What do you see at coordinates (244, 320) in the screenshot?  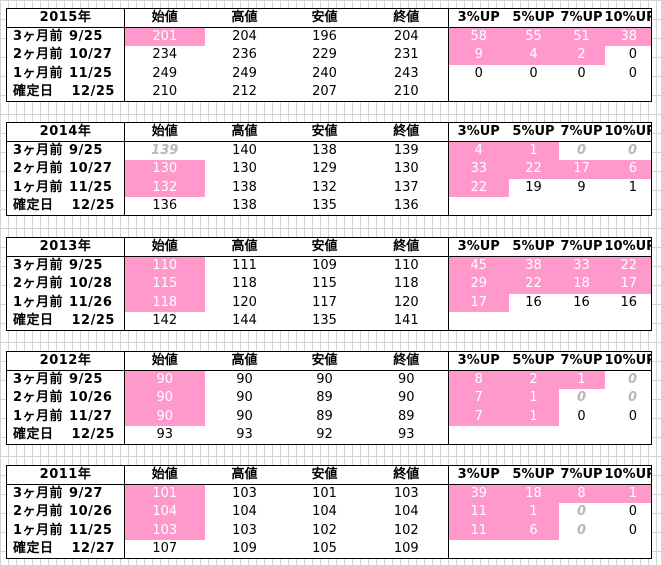 I see `price-cell: 144` at bounding box center [244, 320].